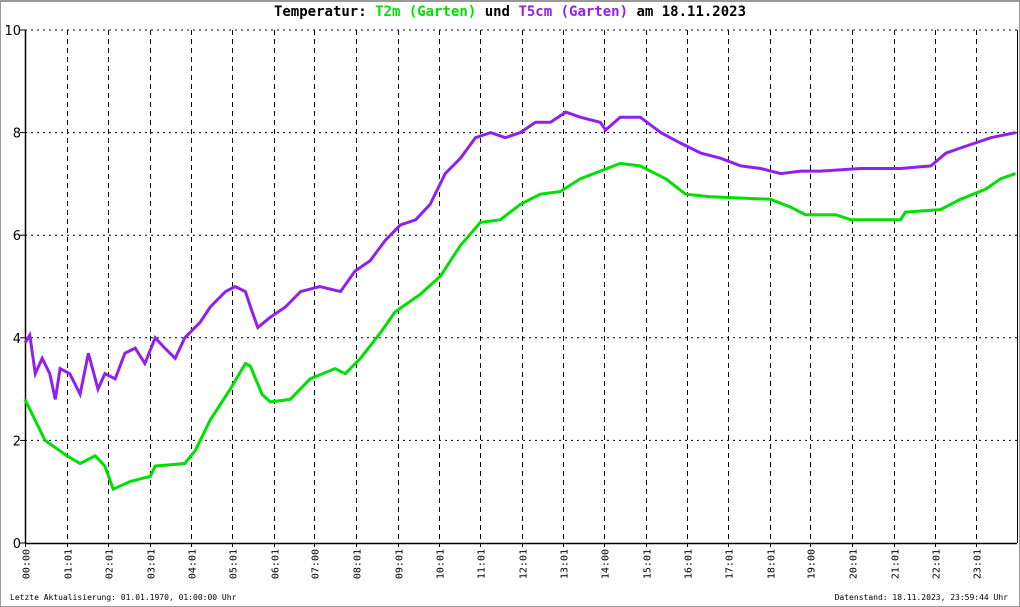 This screenshot has height=607, width=1020. I want to click on title-date: am 18.11.2023, so click(691, 12).